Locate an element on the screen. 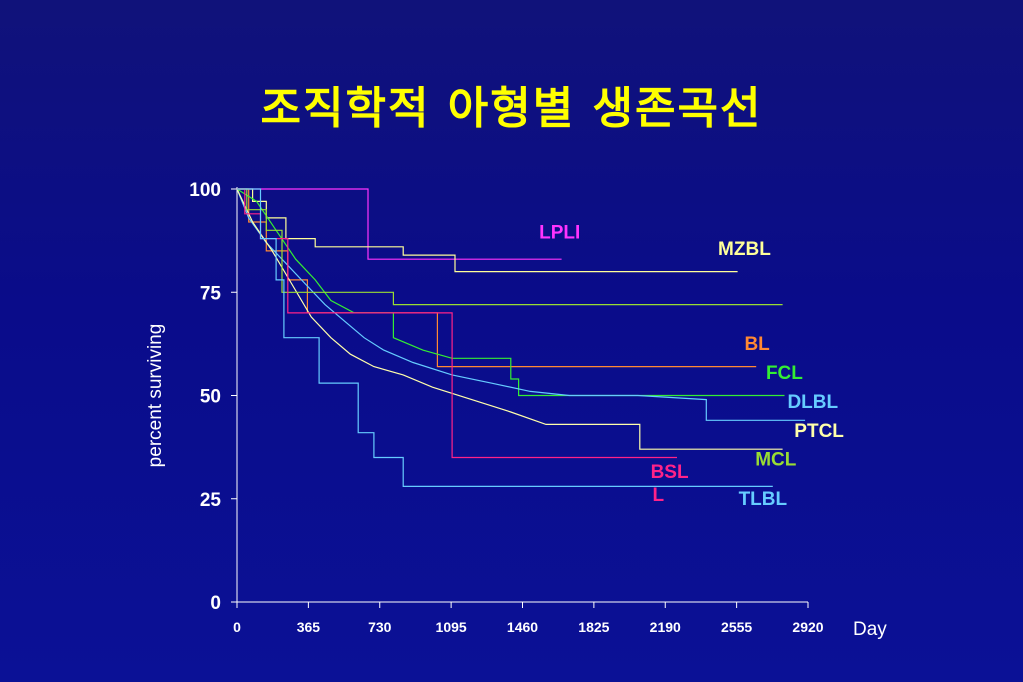  series-label-fcl: FCL is located at coordinates (784, 373).